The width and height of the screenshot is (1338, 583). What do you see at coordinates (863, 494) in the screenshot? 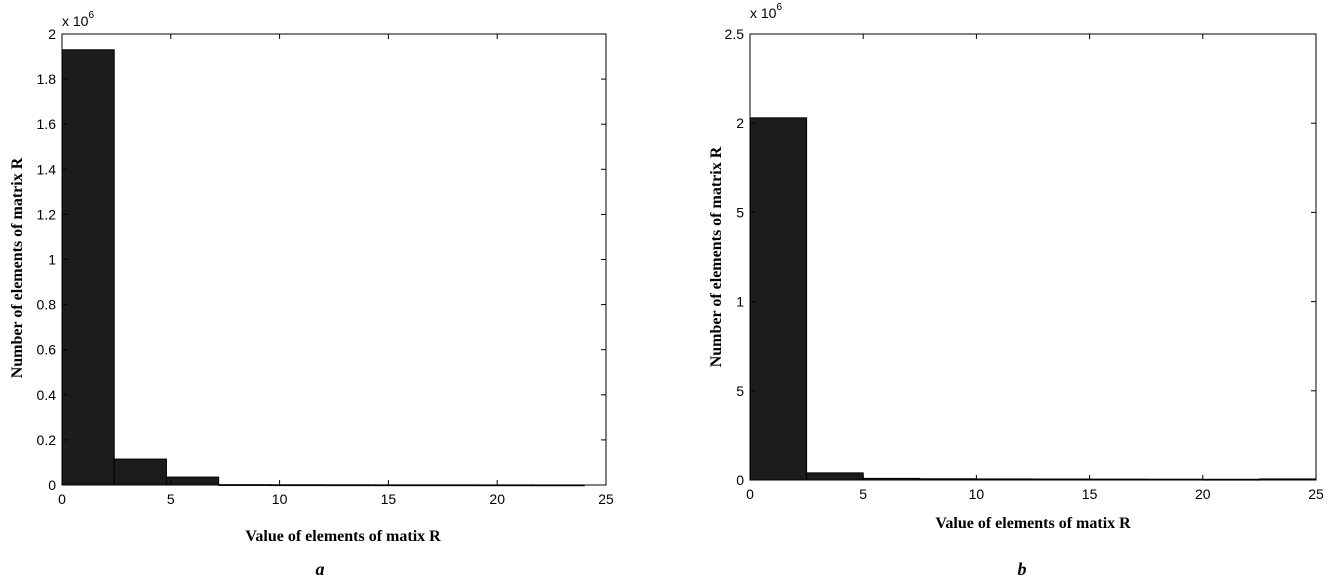
I see `x-tick-label-b-1: 5` at bounding box center [863, 494].